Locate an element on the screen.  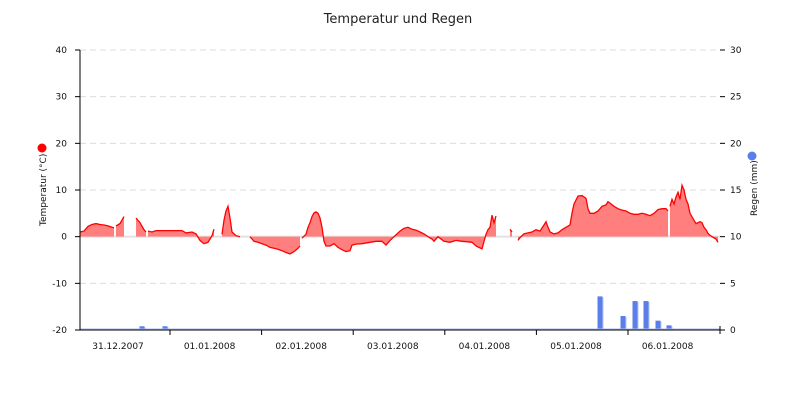
rain-legend-dot is located at coordinates (752, 156).